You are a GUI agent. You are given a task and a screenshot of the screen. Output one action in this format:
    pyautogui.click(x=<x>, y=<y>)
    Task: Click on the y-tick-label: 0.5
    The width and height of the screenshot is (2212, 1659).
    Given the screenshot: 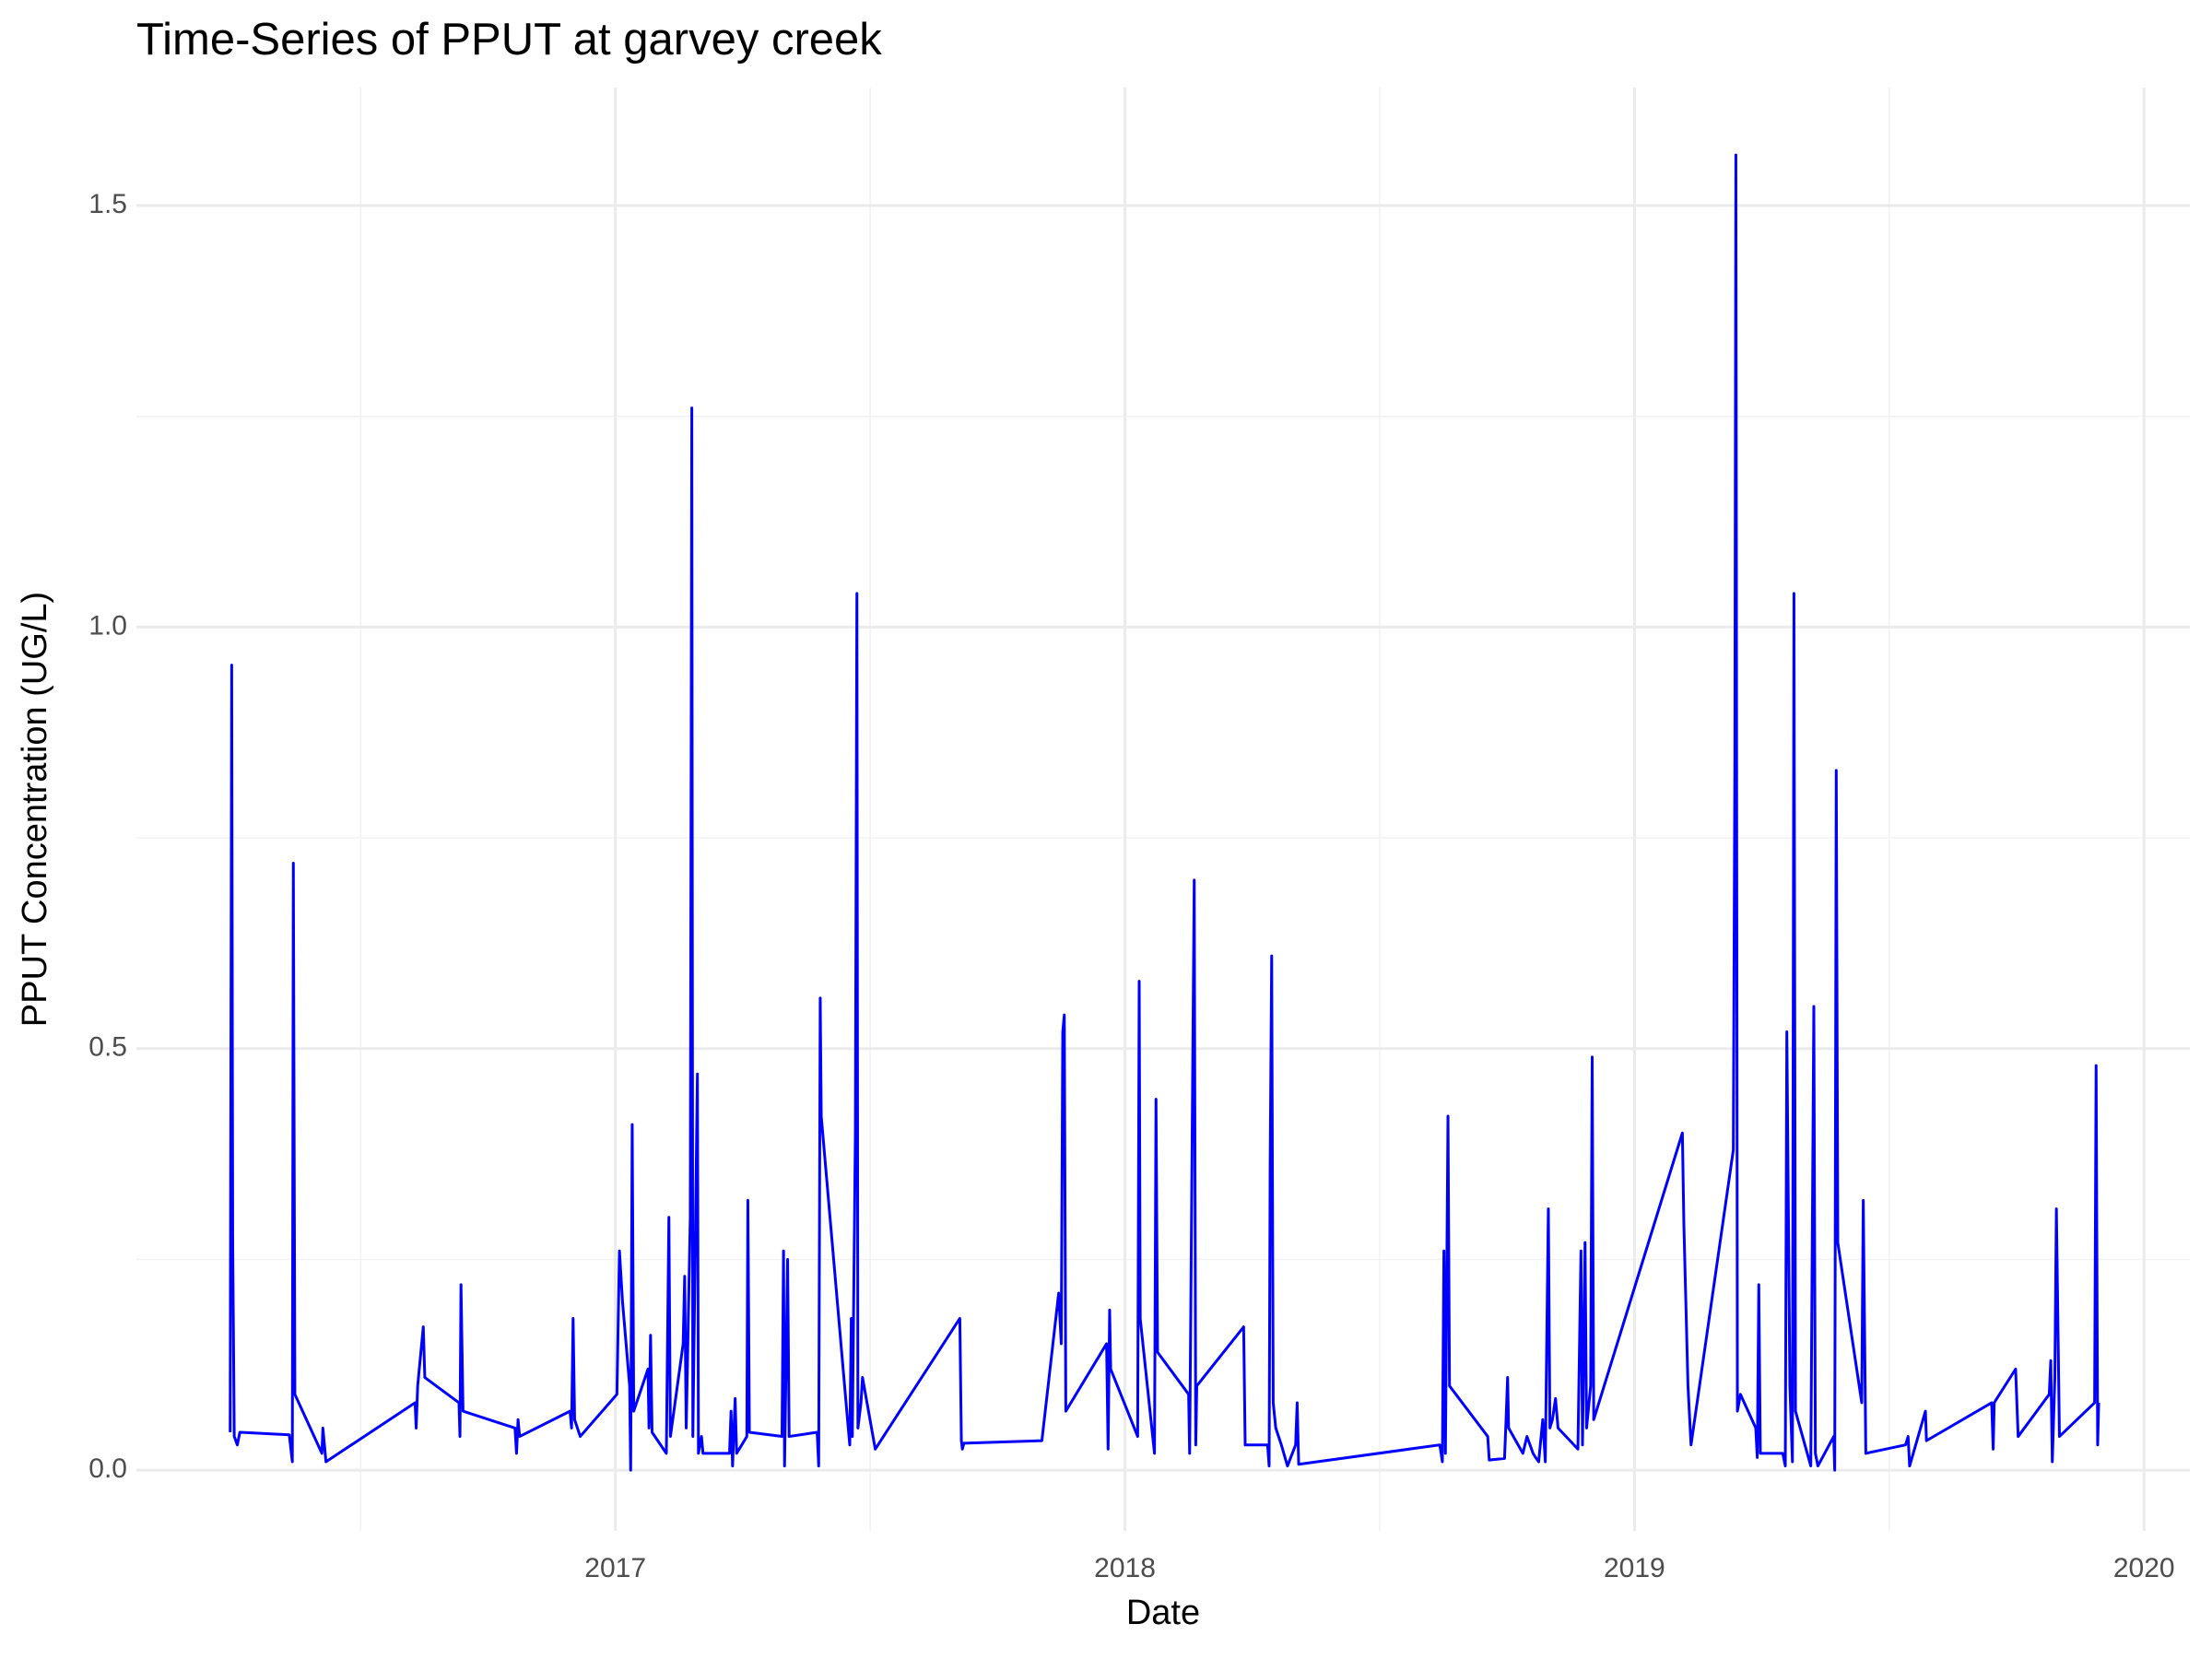 What is the action you would take?
    pyautogui.click(x=107, y=1047)
    